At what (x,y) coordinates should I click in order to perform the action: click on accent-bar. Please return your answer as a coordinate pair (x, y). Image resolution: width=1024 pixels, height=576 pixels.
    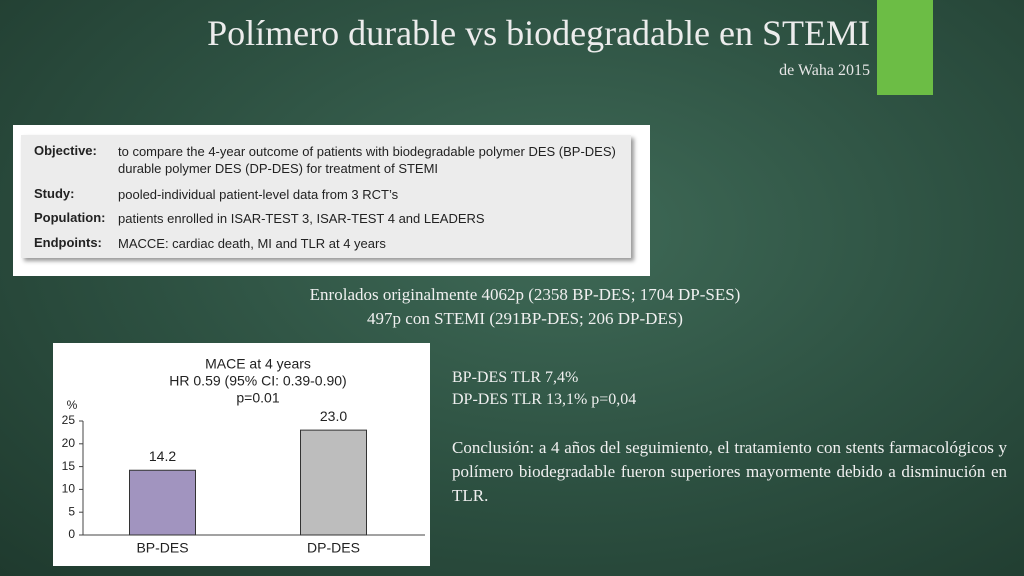
    Looking at the image, I should click on (905, 47).